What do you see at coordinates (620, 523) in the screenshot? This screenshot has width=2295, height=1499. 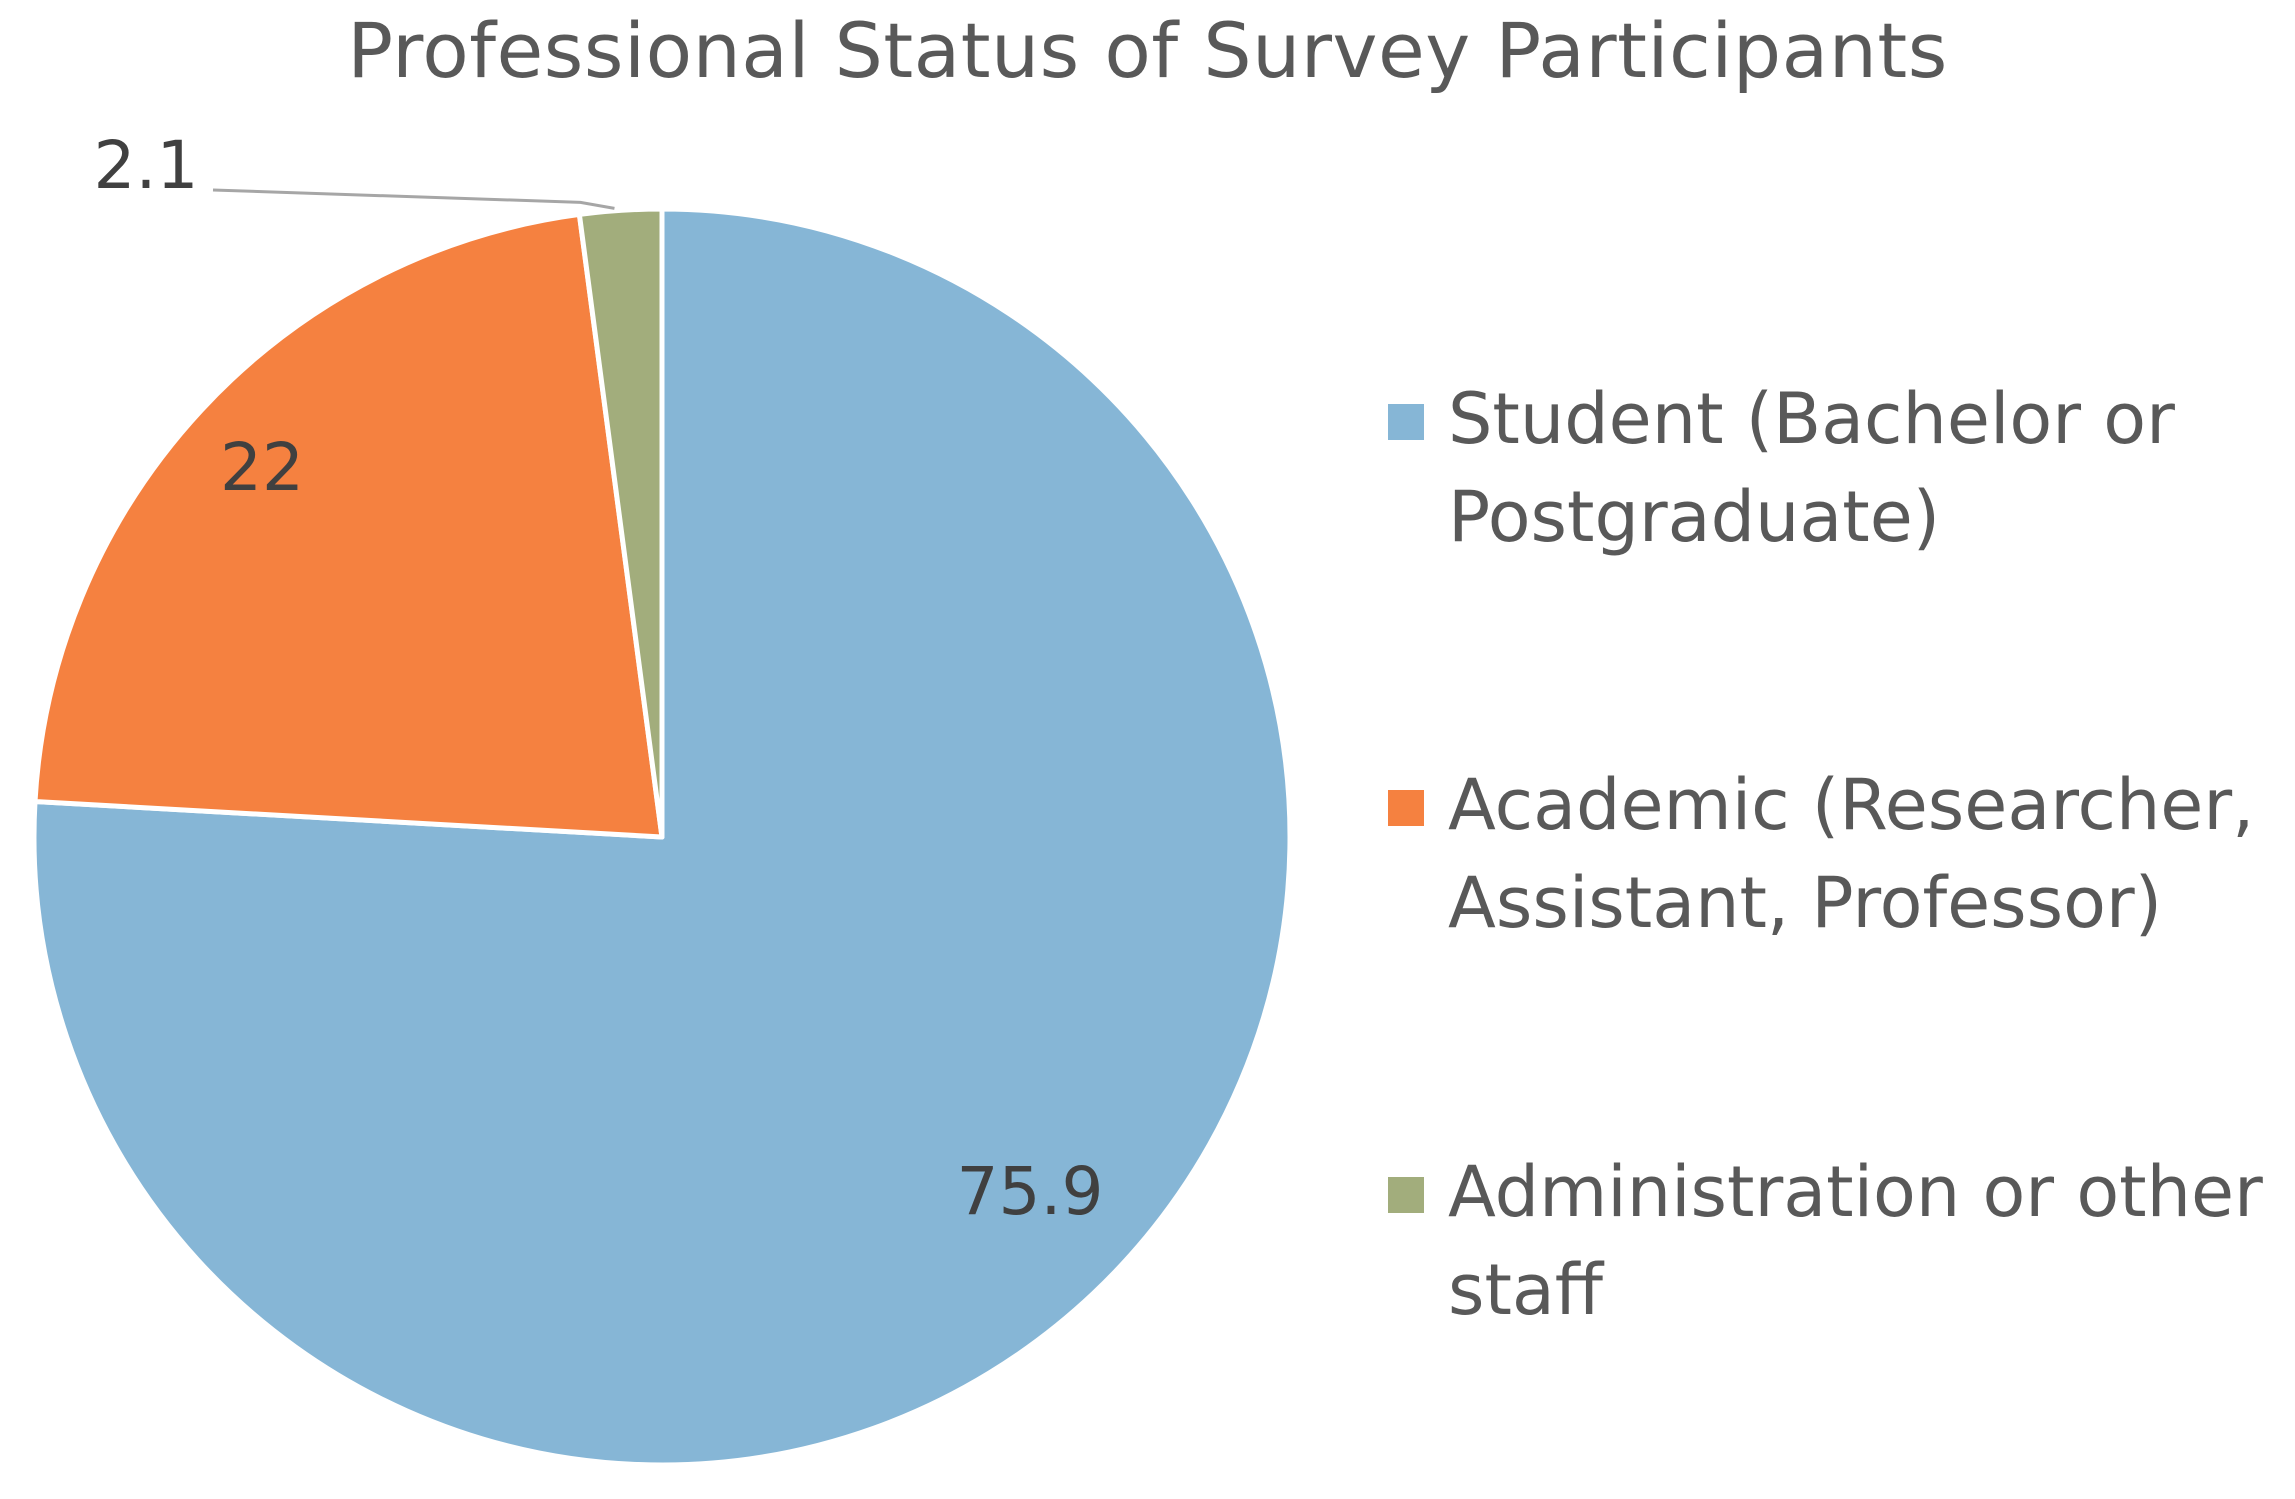 I see `pie-slice-administration` at bounding box center [620, 523].